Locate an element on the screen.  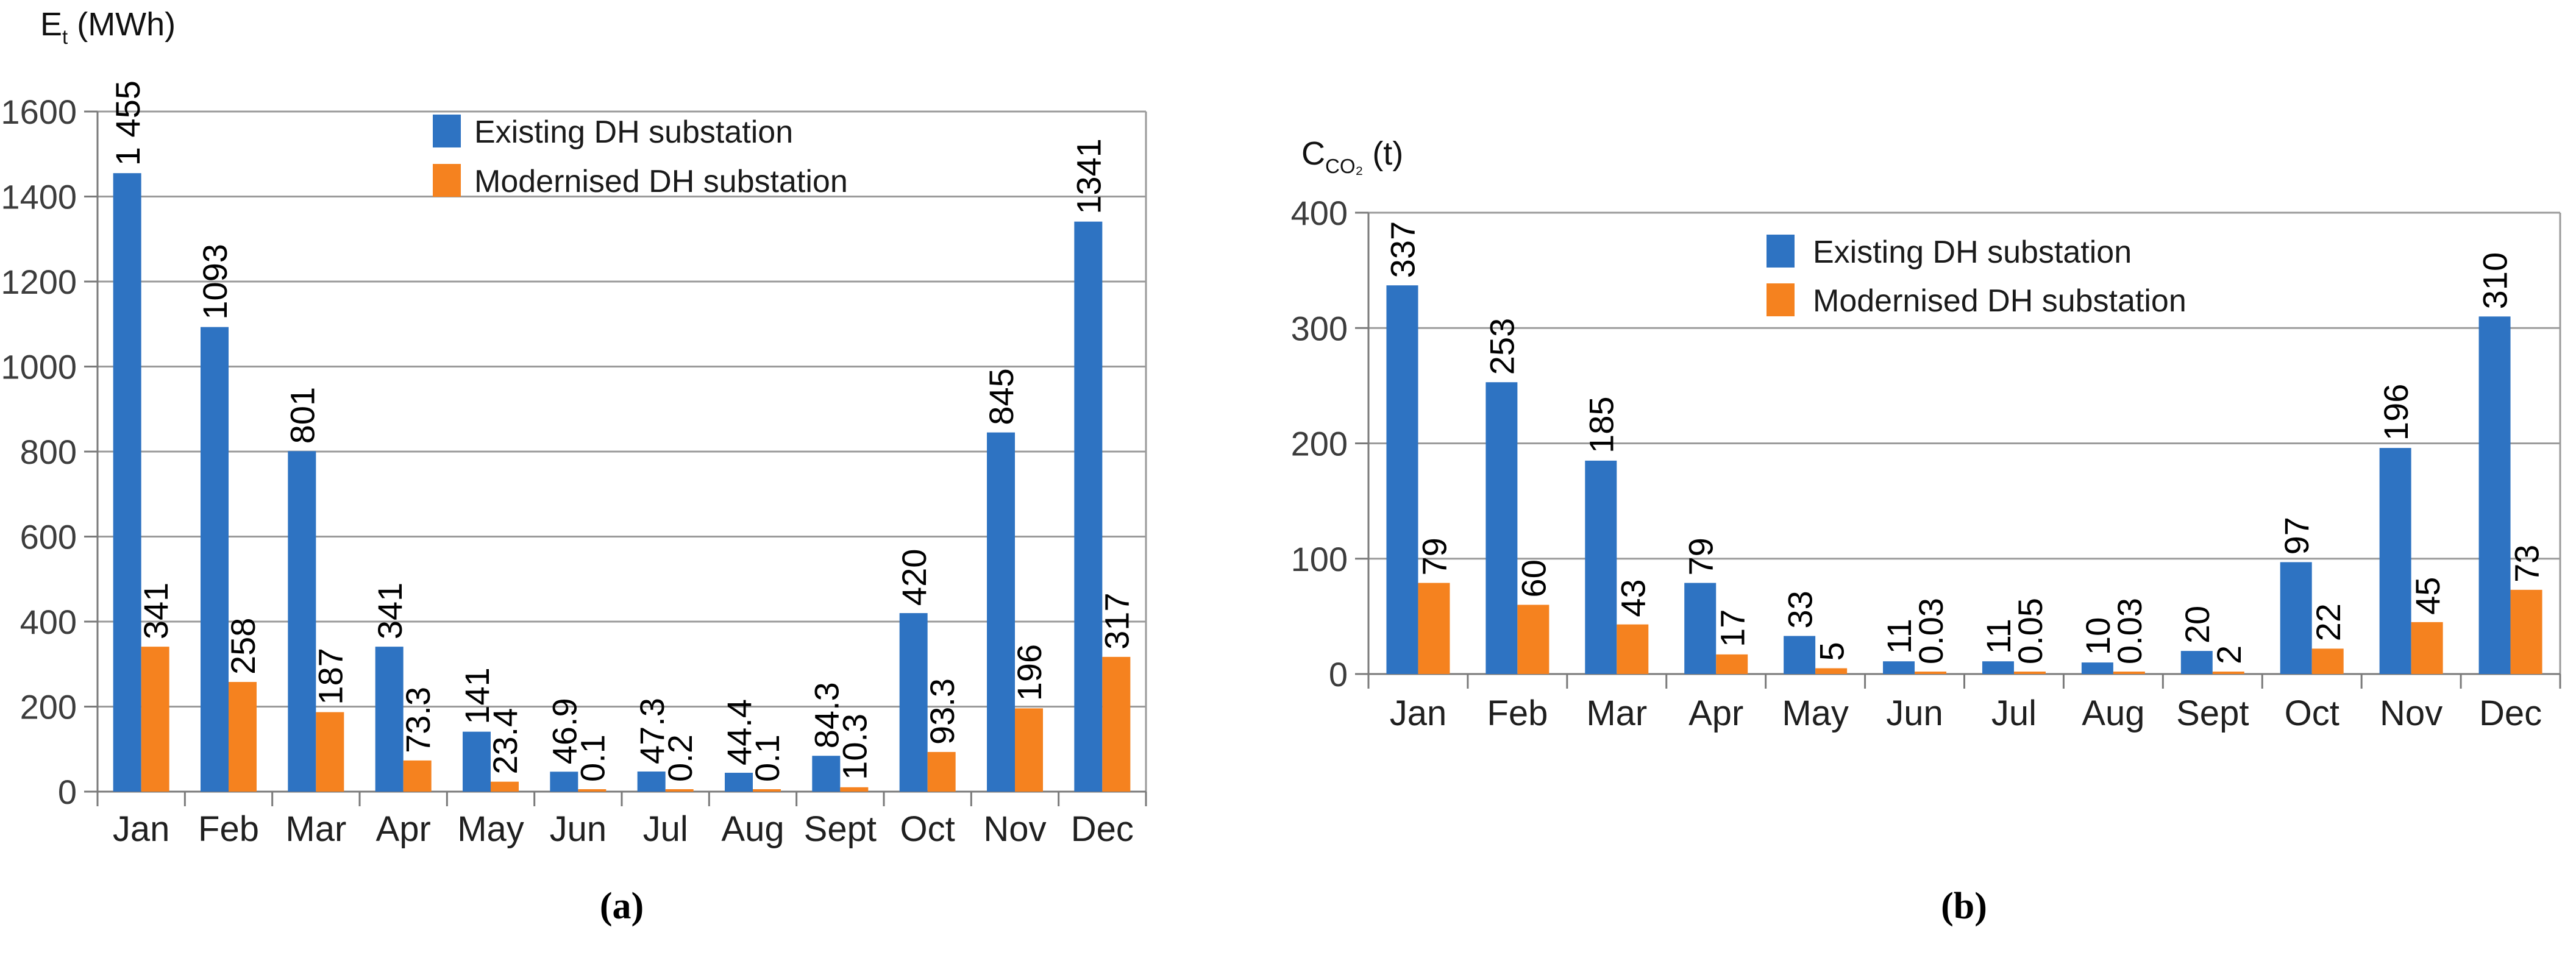
value-label-modernised-feb: 258 is located at coordinates (243, 646).